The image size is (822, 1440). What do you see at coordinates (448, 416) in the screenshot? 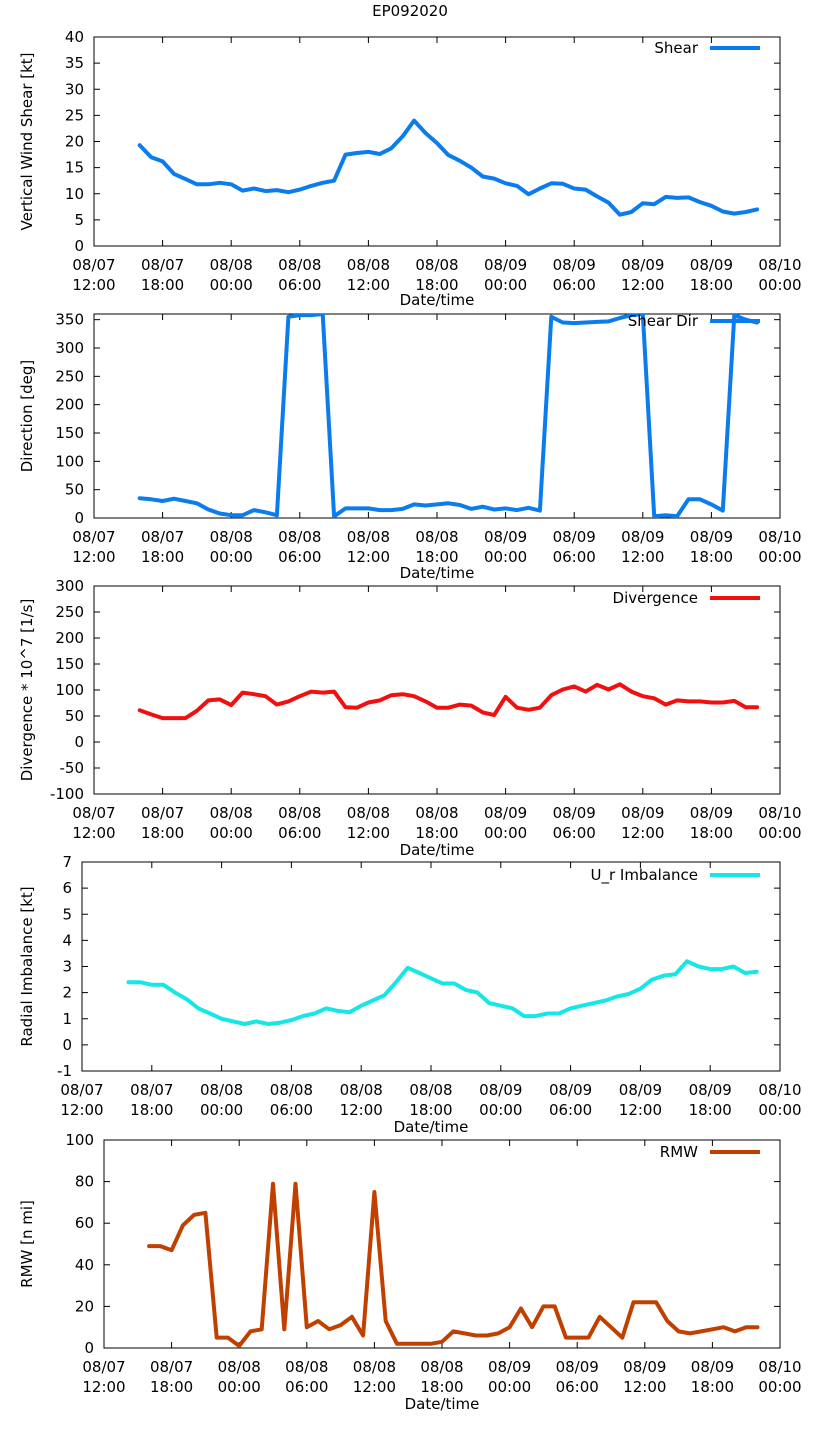
I see `series-line-shear-dir` at bounding box center [448, 416].